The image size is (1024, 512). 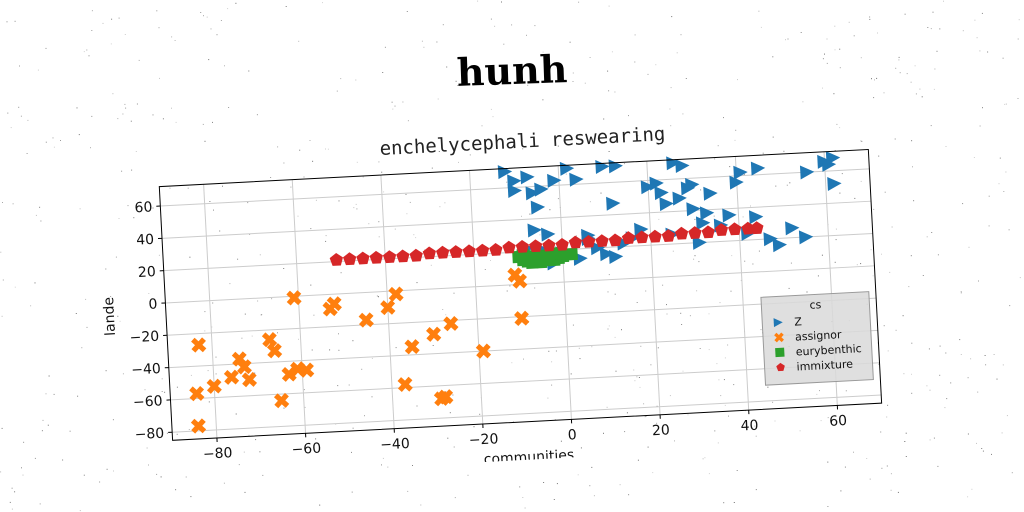 What do you see at coordinates (798, 321) in the screenshot?
I see `legend-entry: Z` at bounding box center [798, 321].